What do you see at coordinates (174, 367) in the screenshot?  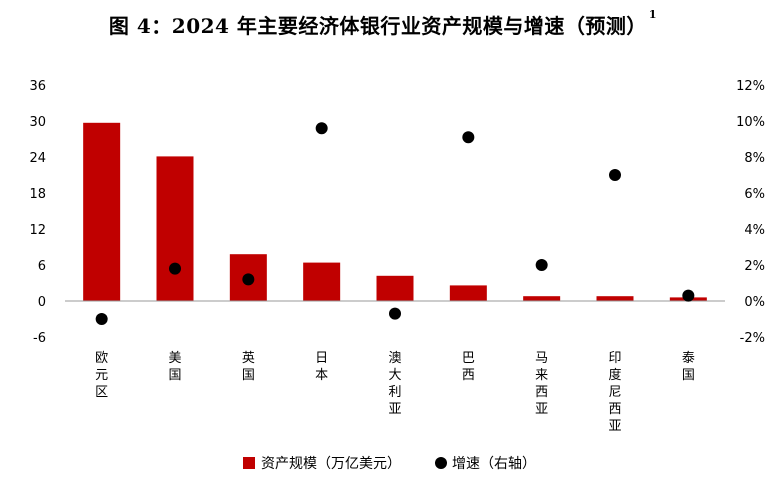 I see `category-label: 美国` at bounding box center [174, 367].